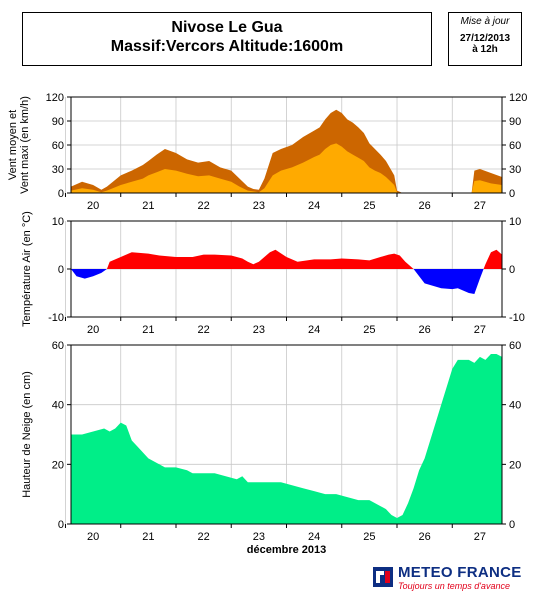 This screenshot has height=595, width=538. I want to click on meteo-france-logo-icon, so click(383, 577).